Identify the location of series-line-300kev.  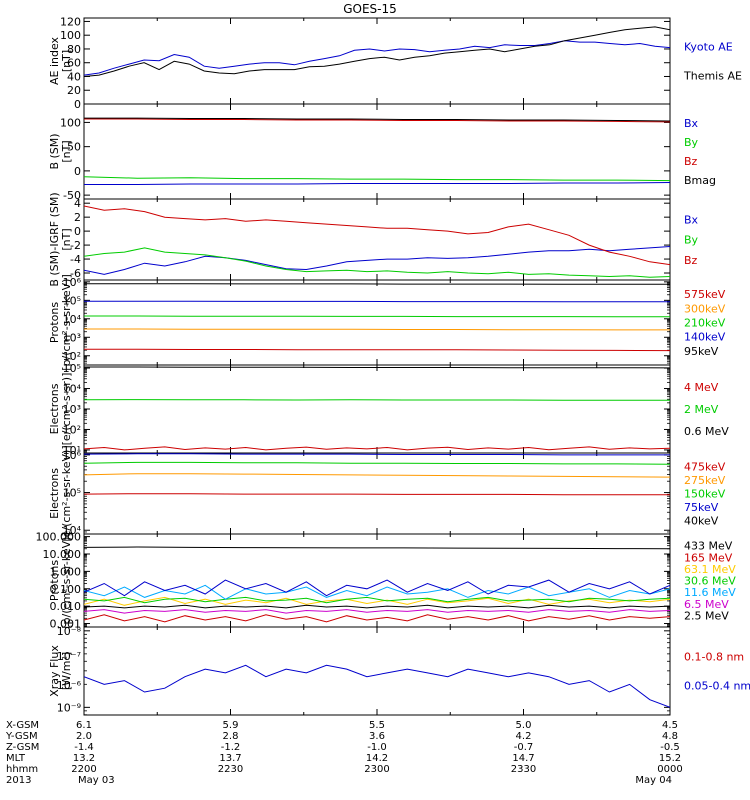
(377, 329).